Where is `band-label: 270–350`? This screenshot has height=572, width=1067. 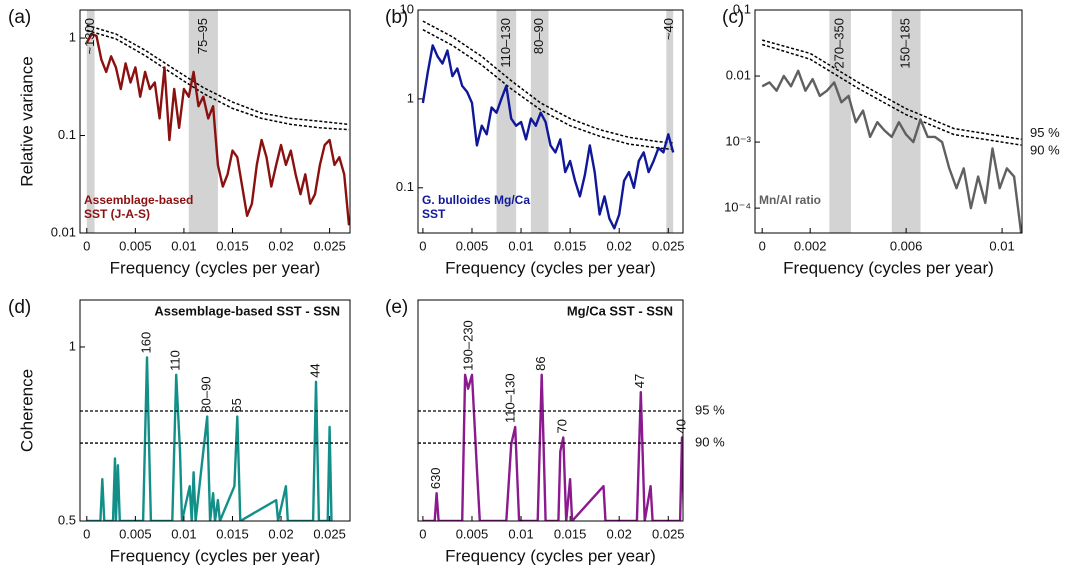 band-label: 270–350 is located at coordinates (839, 43).